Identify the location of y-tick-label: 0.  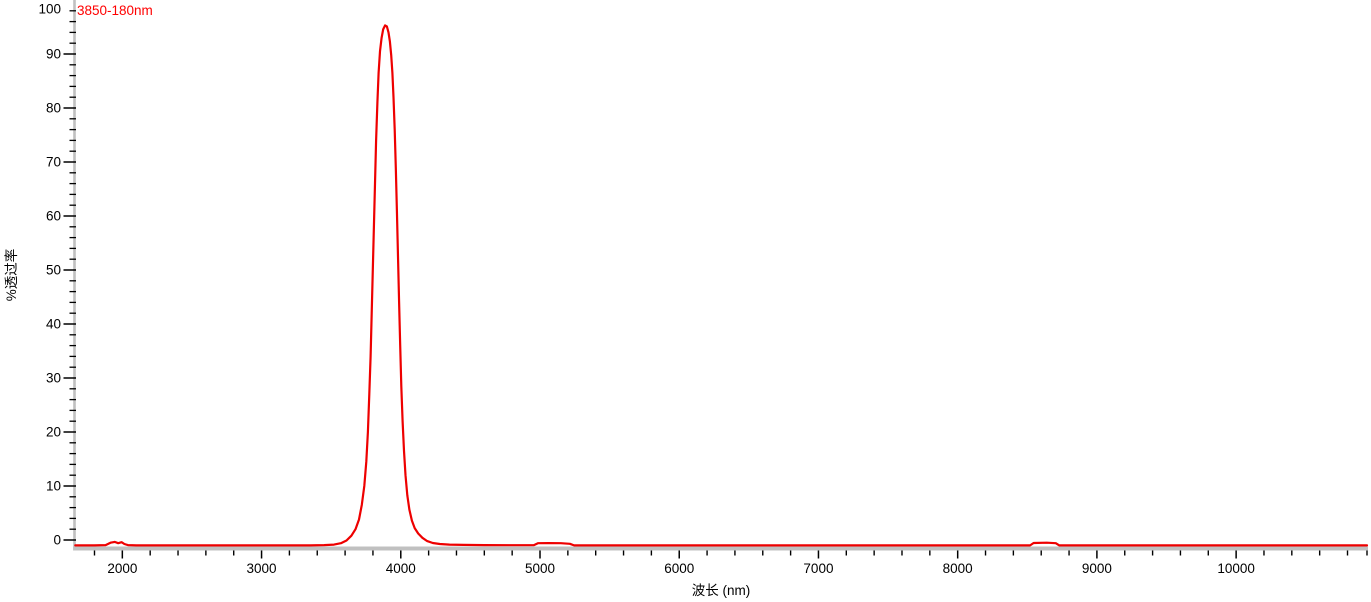
(57, 540).